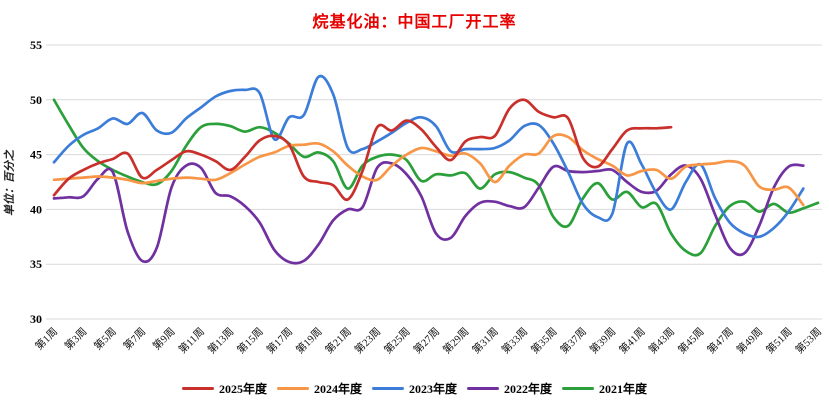  What do you see at coordinates (36, 100) in the screenshot?
I see `y-tick-label: 50` at bounding box center [36, 100].